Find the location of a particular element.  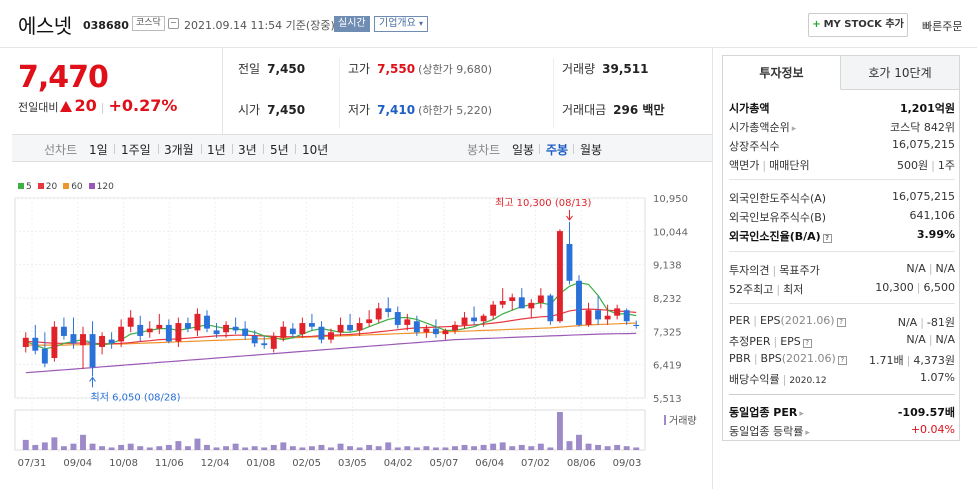

row-52week: 52주최고 | 최저 10,300 | 6,500 is located at coordinates (842, 289).